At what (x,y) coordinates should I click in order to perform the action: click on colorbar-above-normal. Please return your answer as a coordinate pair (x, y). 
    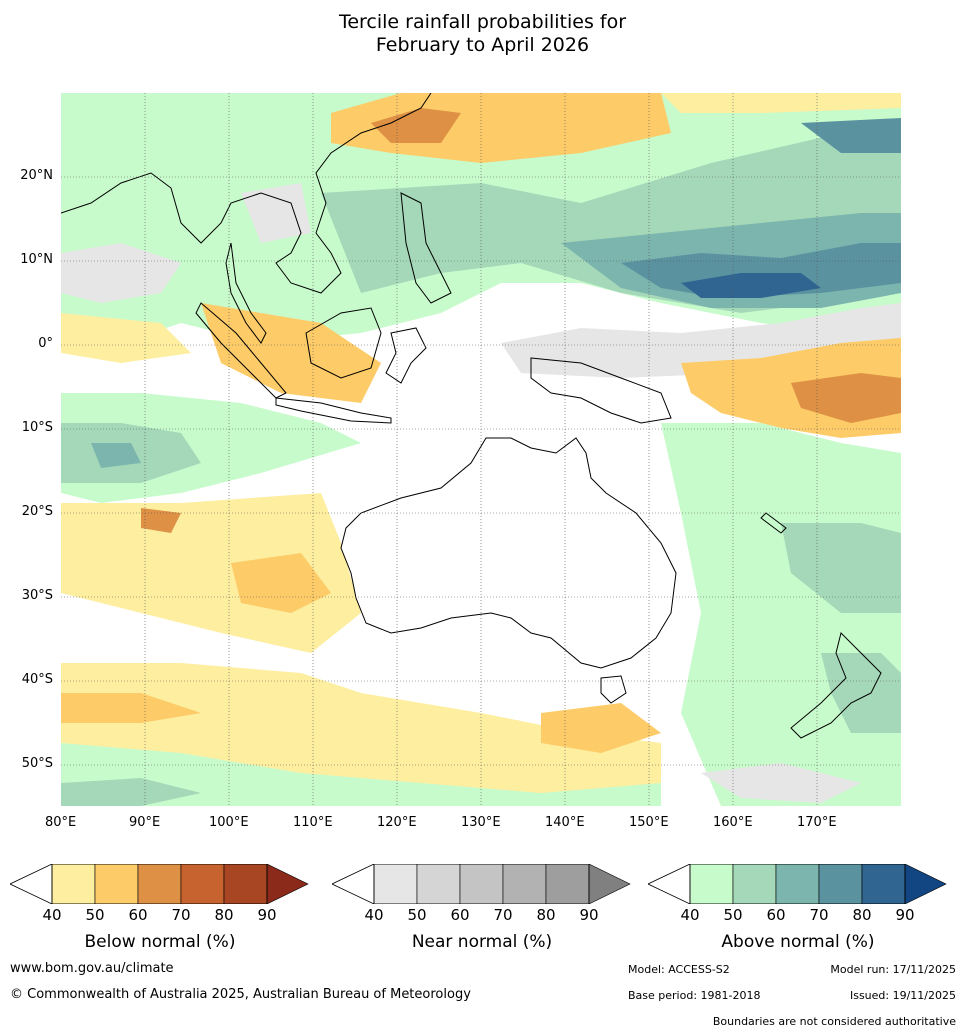
    Looking at the image, I should click on (797, 885).